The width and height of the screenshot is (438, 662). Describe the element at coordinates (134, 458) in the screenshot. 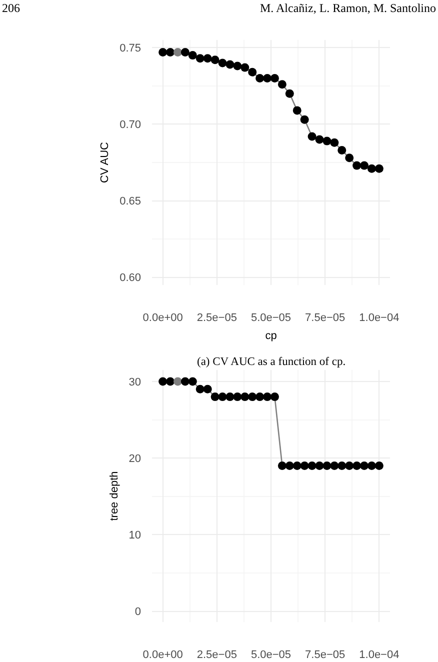

I see `y-tick-label: 20` at that location.